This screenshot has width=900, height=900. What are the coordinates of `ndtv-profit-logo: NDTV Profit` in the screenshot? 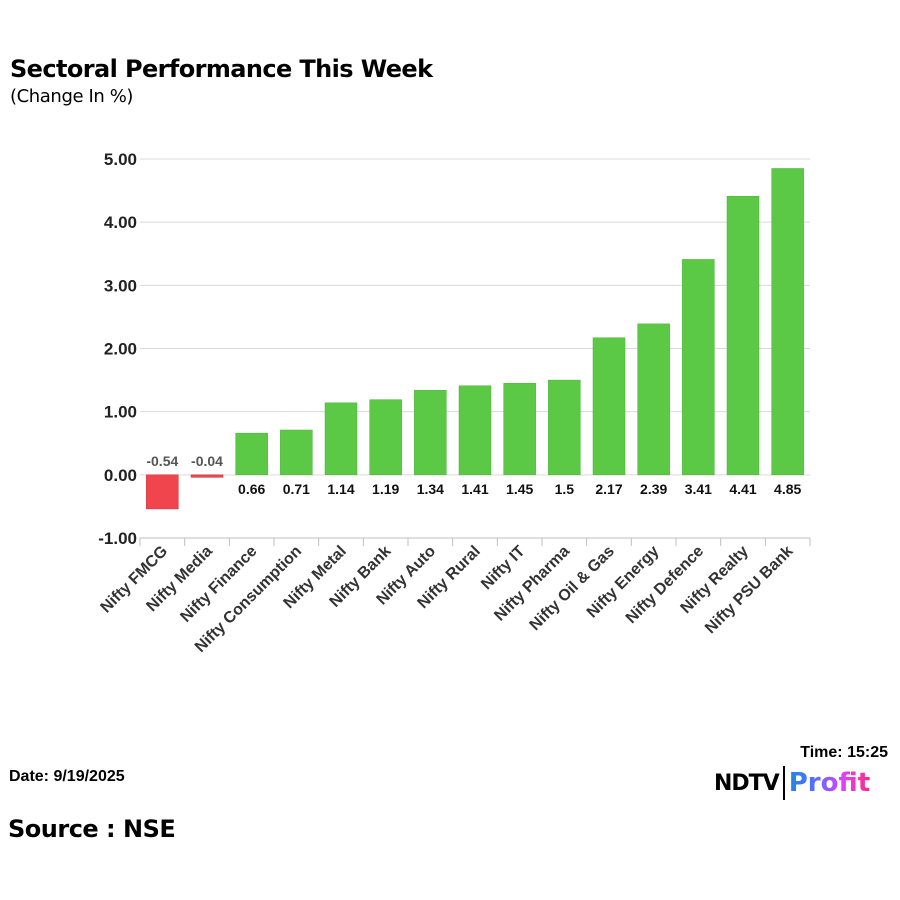 It's located at (792, 783).